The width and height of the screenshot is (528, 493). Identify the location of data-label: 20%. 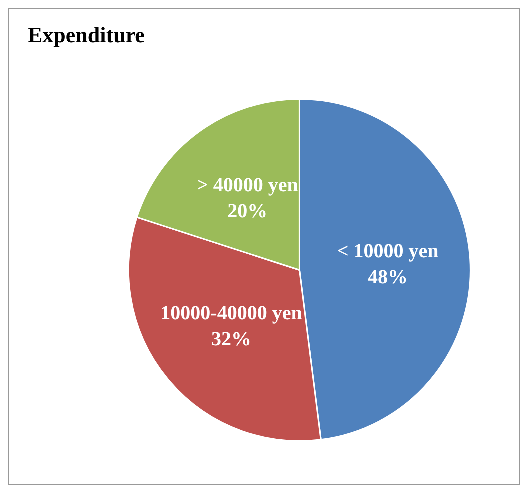
(248, 211).